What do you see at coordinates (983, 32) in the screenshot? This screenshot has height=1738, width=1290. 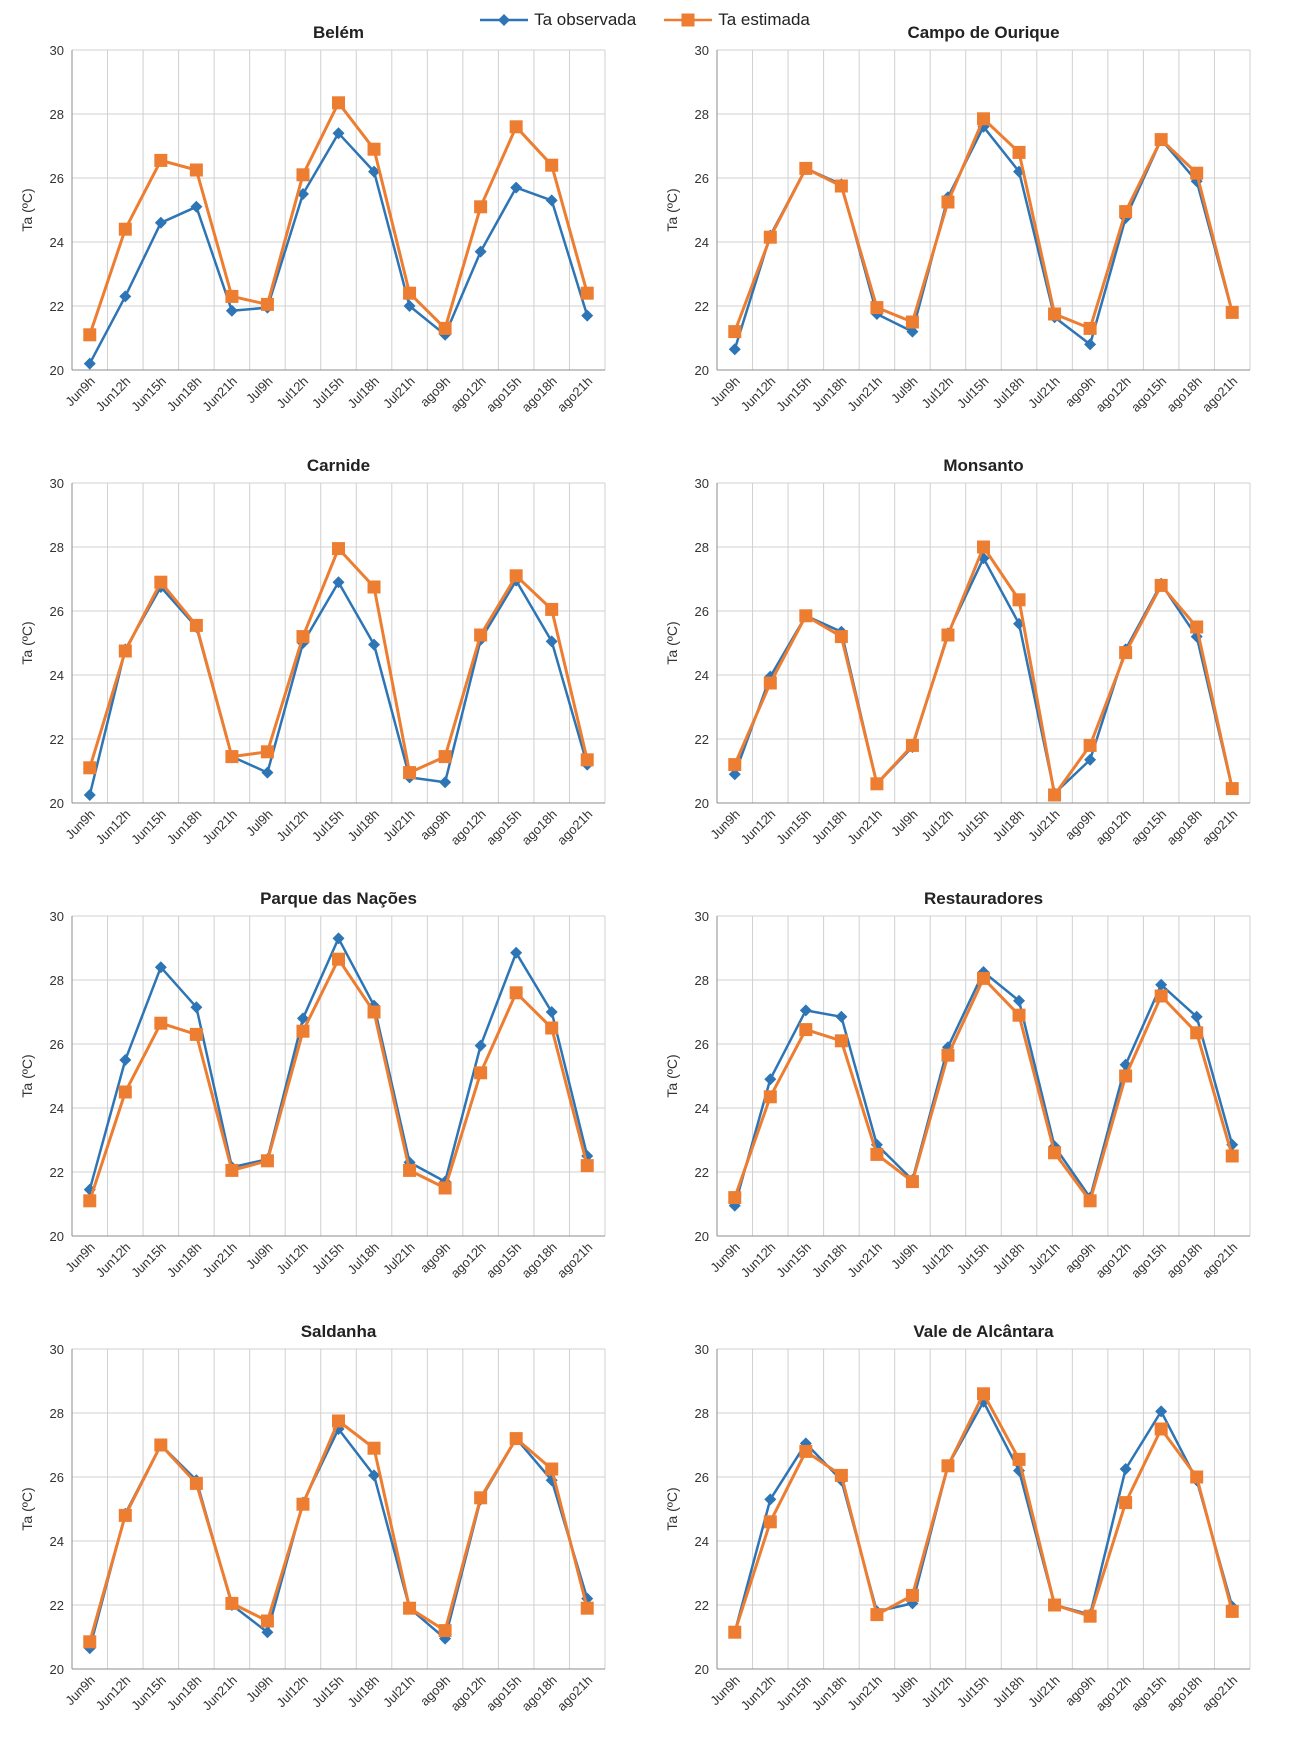 I see `chart-title: Campo de Ourique` at bounding box center [983, 32].